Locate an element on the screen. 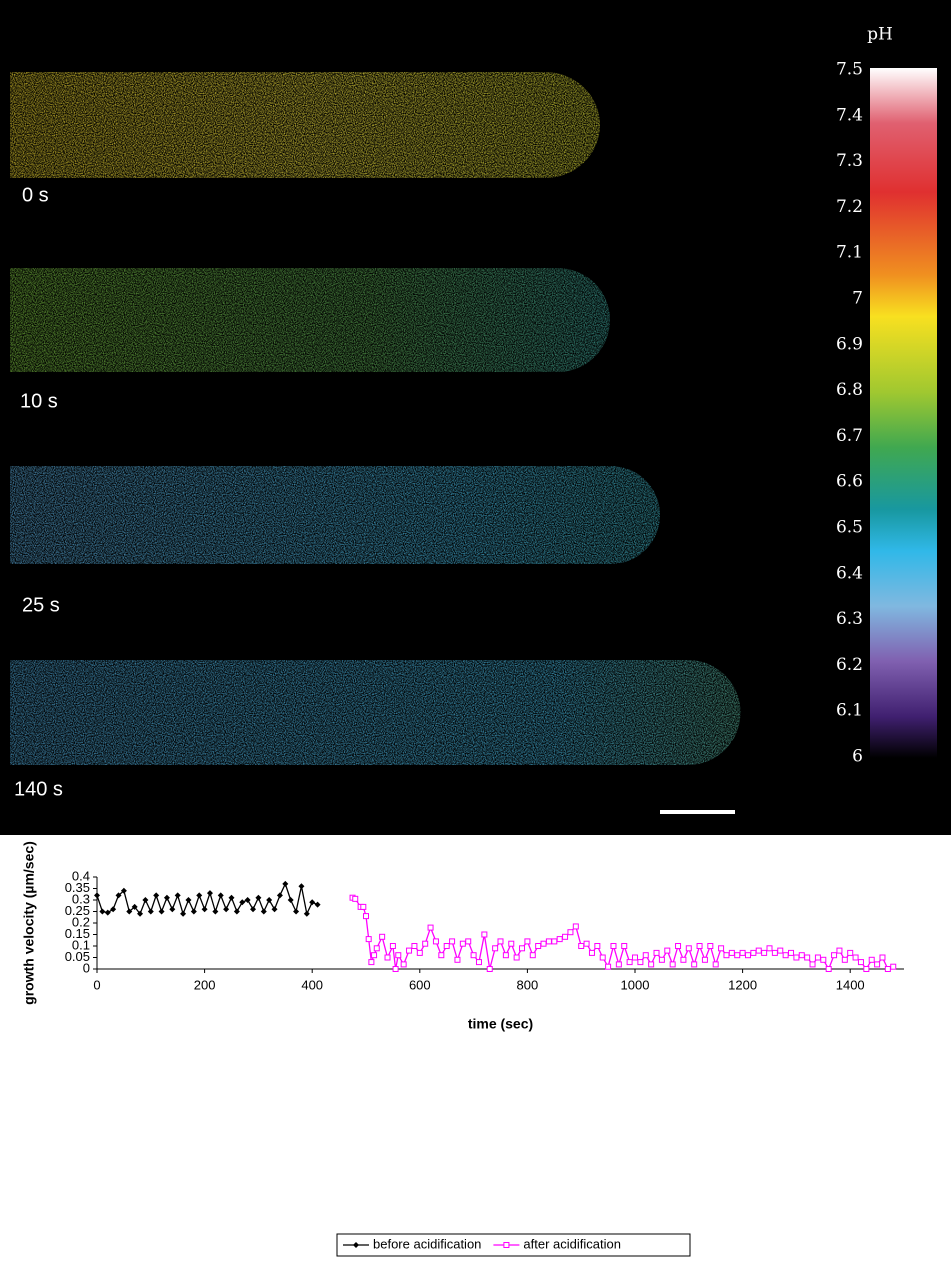 Image resolution: width=951 pixels, height=1269 pixels. colorbar-tick-label: 6.9 is located at coordinates (849, 344).